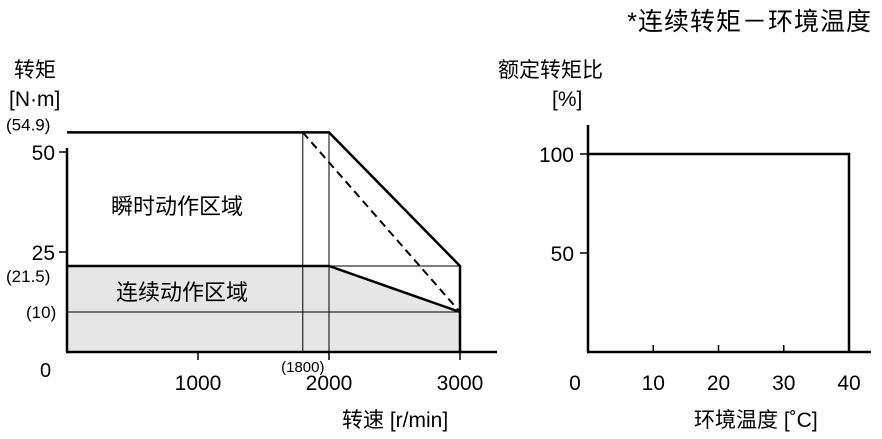 This screenshot has width=882, height=439. Describe the element at coordinates (43, 153) in the screenshot. I see `torque-y-tick-label: 50` at that location.